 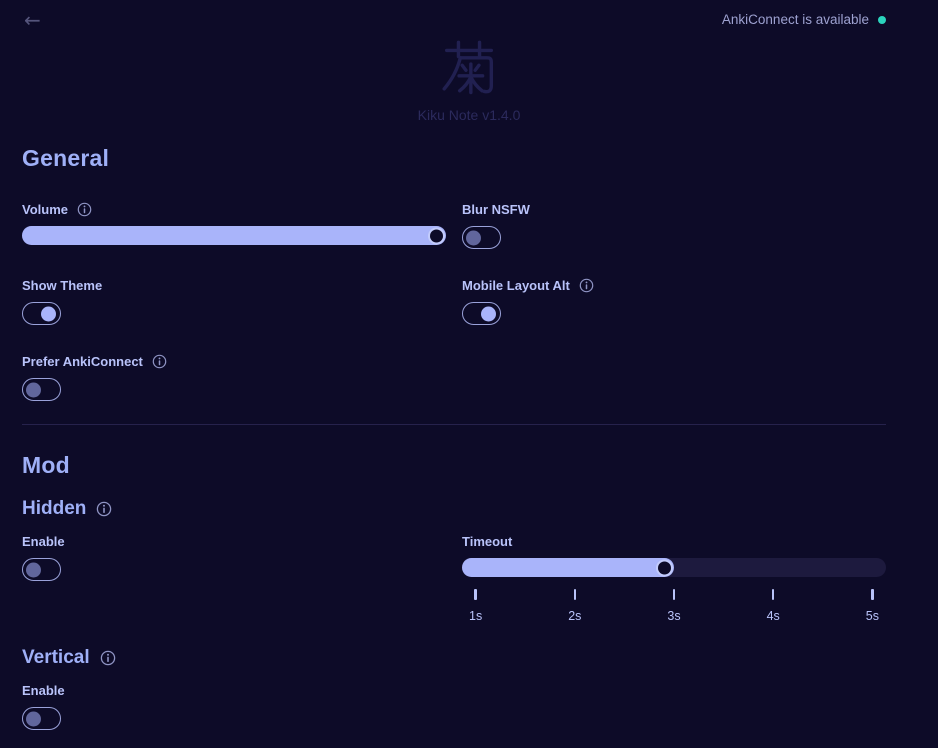 What do you see at coordinates (674, 301) in the screenshot?
I see `field-mobile-layout-alt: Mobile Layout Alt` at bounding box center [674, 301].